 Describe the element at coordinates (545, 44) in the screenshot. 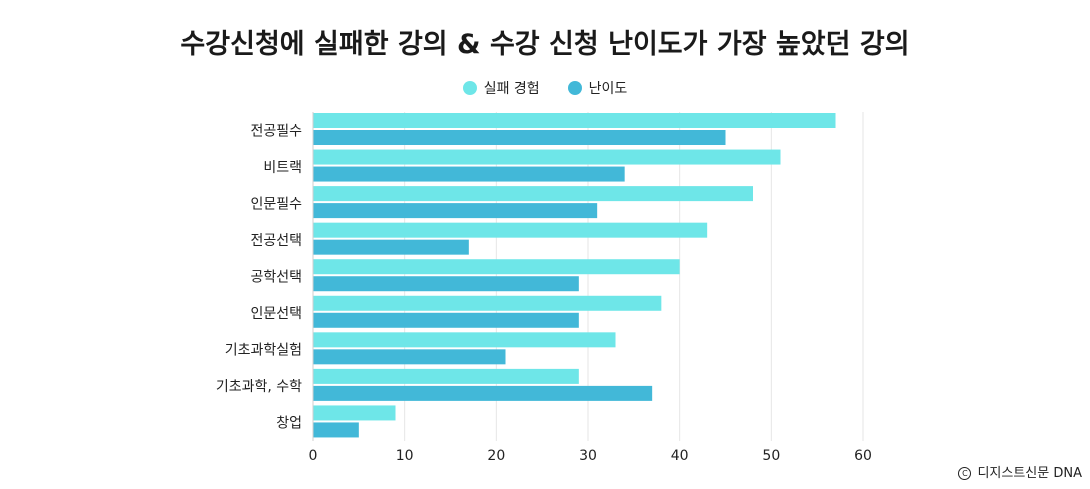

I see `chart-title: 수강신청에 실패한 강의 & 수강 신청 난이도가 가장 높았던 강의` at that location.